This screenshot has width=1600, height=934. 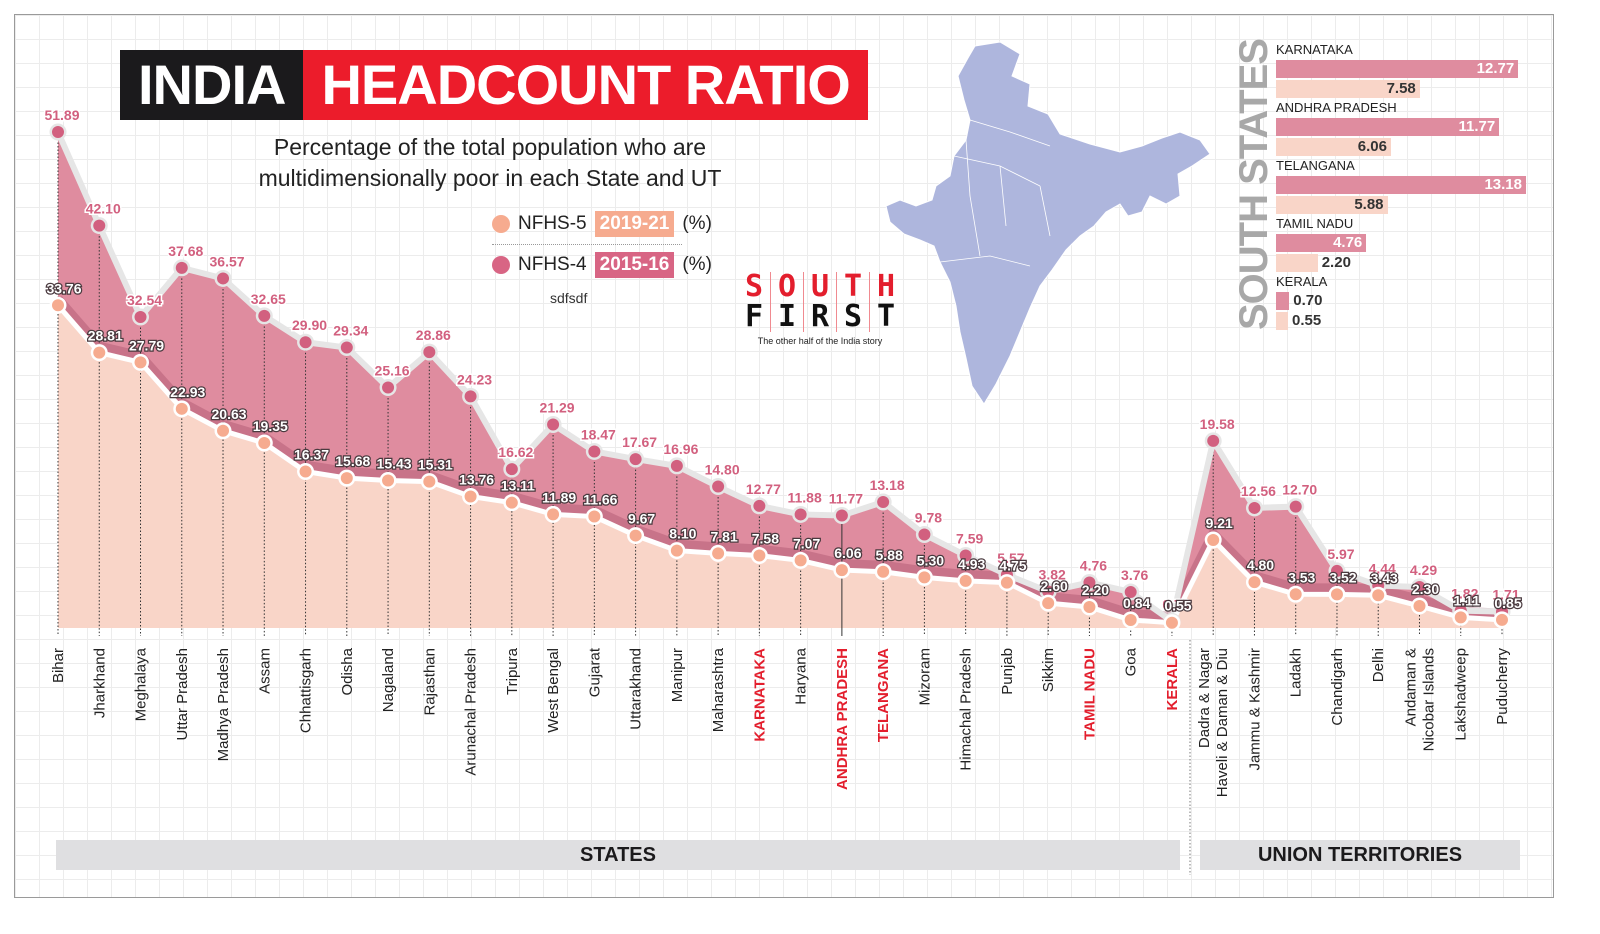 What do you see at coordinates (1507, 603) in the screenshot?
I see `nfhs5-data-label: 0.85` at bounding box center [1507, 603].